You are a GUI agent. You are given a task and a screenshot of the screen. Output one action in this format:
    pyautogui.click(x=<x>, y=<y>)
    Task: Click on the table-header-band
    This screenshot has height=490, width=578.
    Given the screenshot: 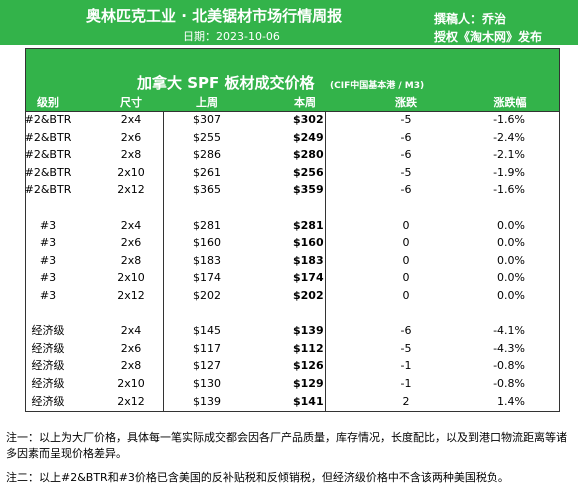 What is the action you would take?
    pyautogui.click(x=292, y=80)
    